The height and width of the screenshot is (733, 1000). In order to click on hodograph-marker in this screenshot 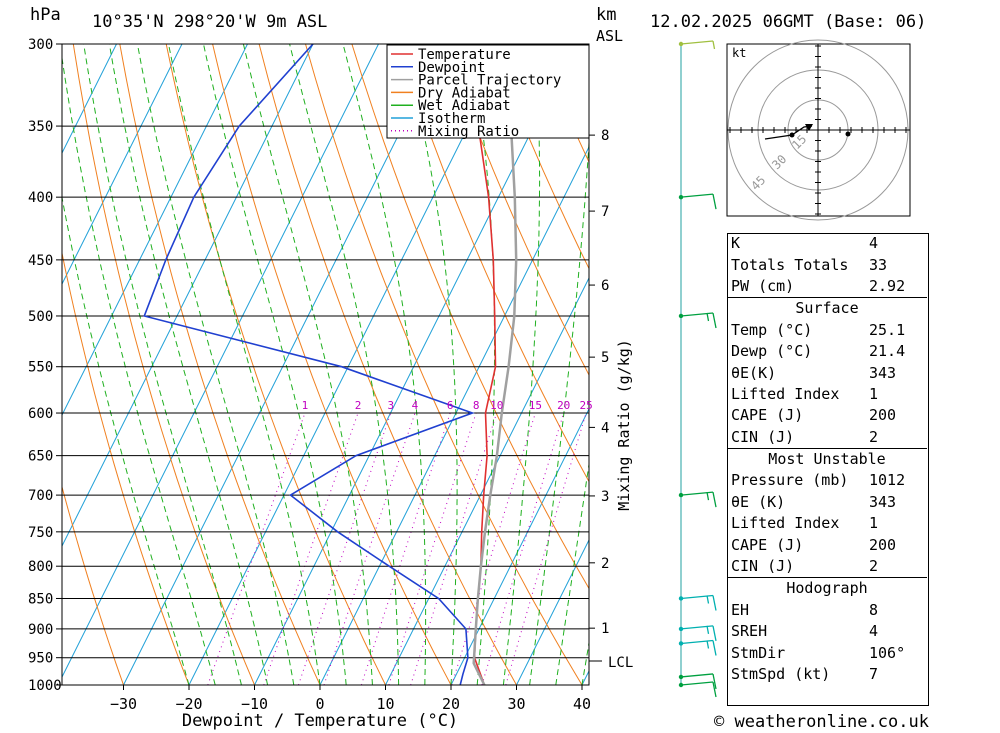, I will do `click(809, 127)`.